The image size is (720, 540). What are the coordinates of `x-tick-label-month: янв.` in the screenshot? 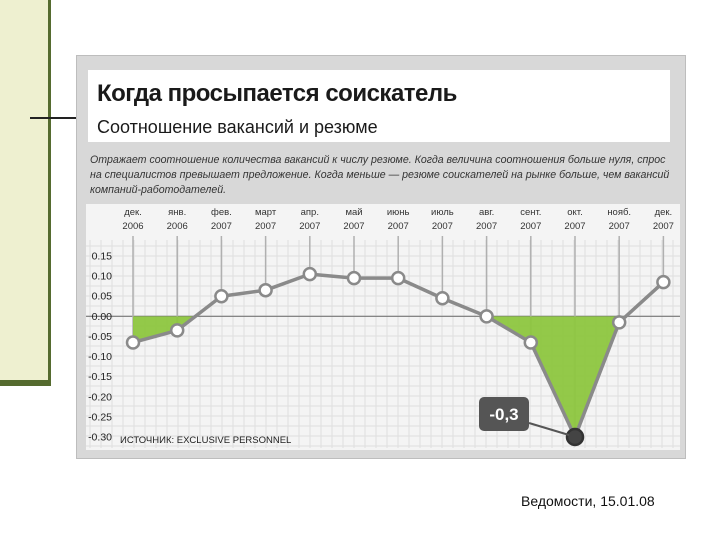 It's located at (177, 212).